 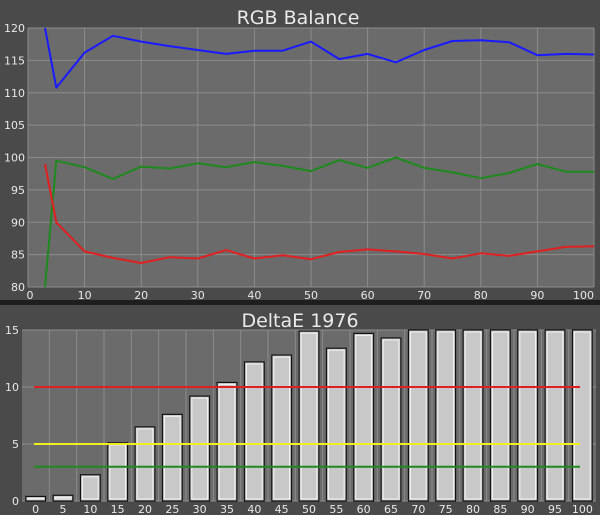 I want to click on rgb-y-tick-label: 80, so click(x=18, y=287).